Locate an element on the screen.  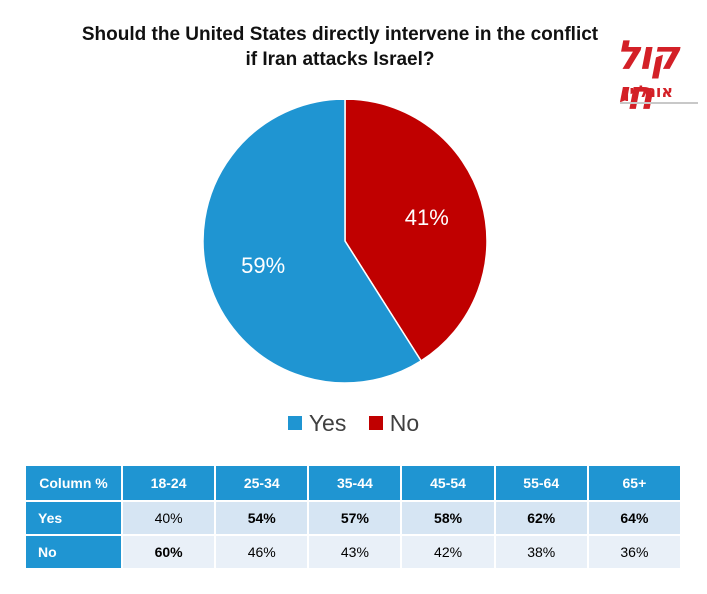
pie-label-yes: 59% is located at coordinates (263, 265).